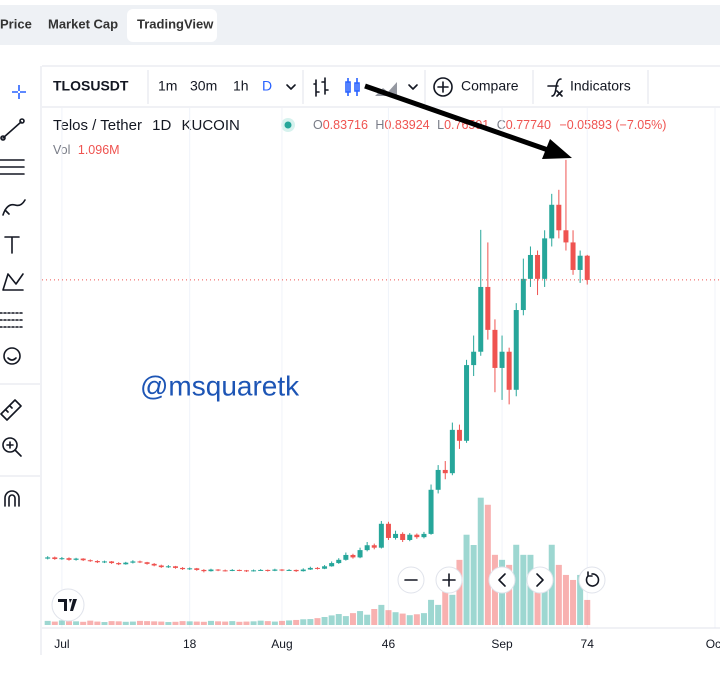 Image resolution: width=720 pixels, height=680 pixels. What do you see at coordinates (241, 86) in the screenshot?
I see `interval: 1h` at bounding box center [241, 86].